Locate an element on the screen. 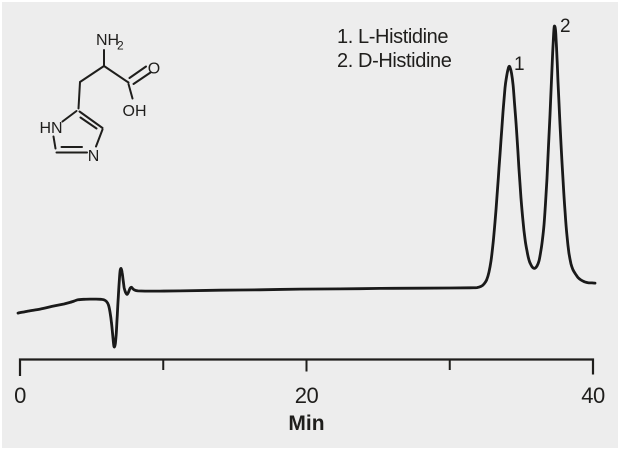  x-axis-title: Min is located at coordinates (306, 423).